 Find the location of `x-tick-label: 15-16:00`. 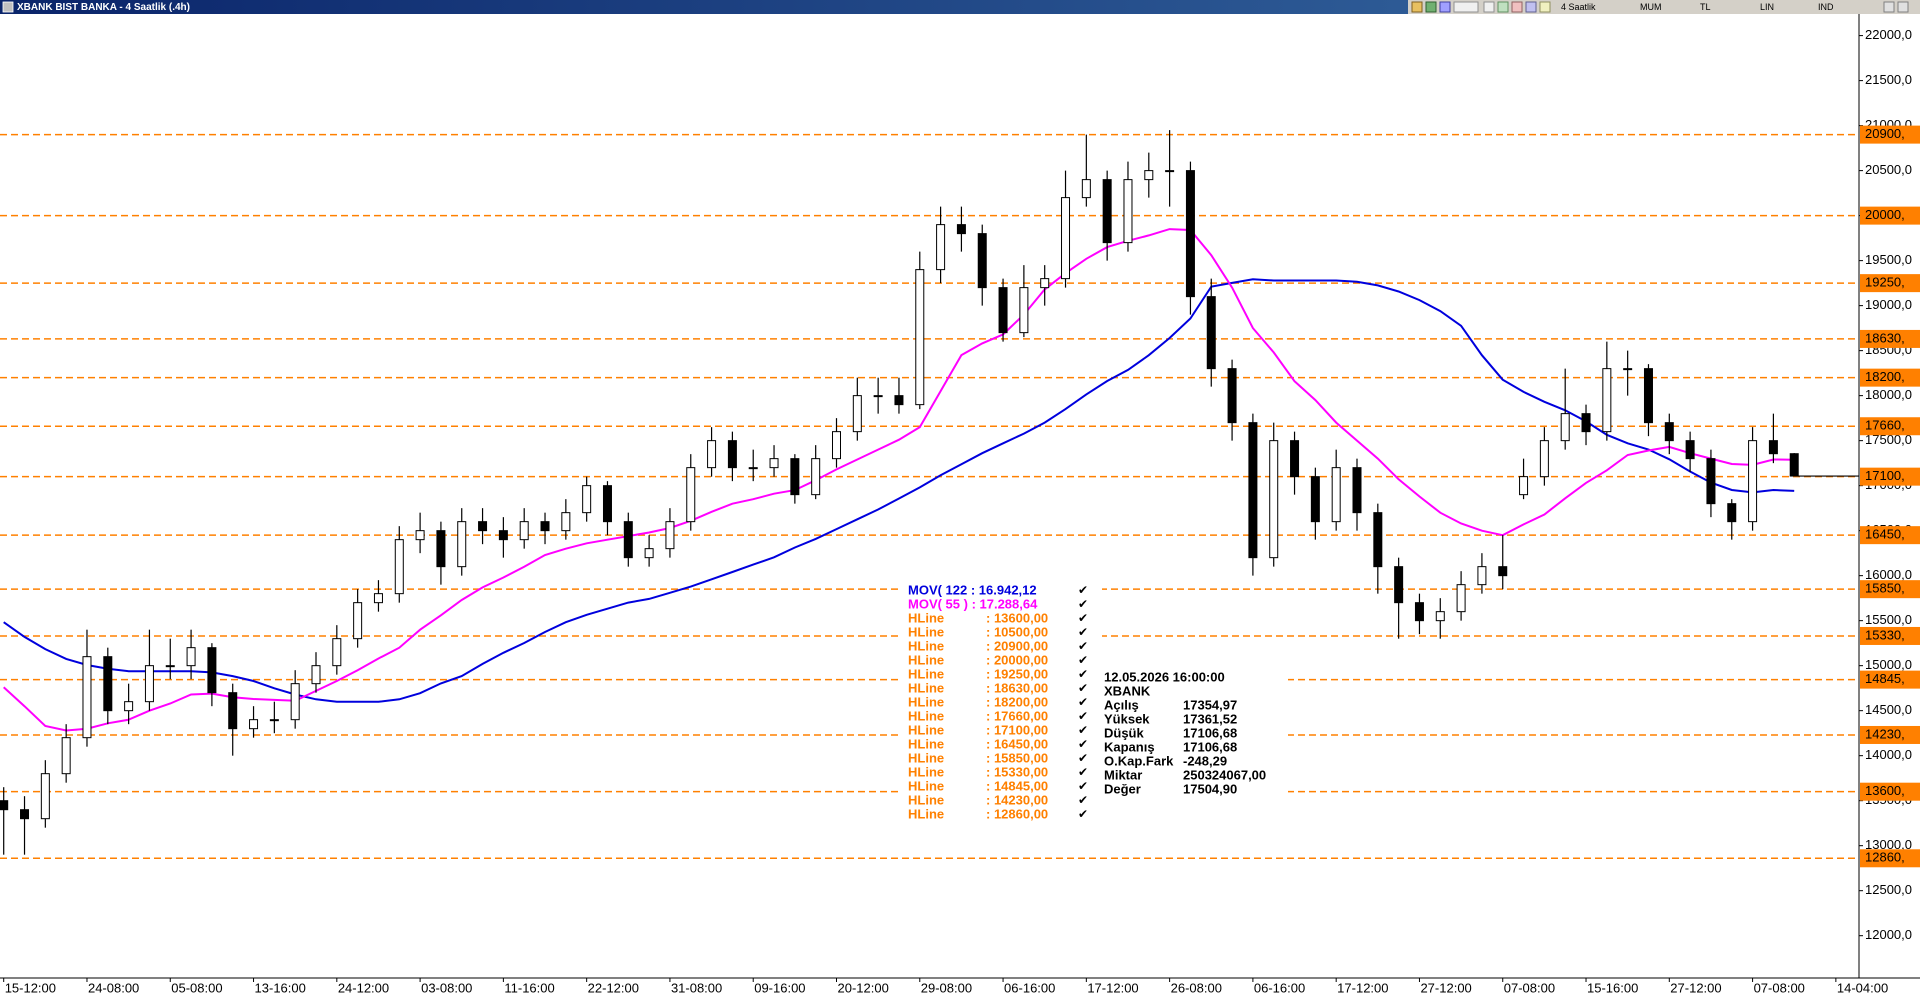

x-tick-label: 15-16:00 is located at coordinates (1612, 987).